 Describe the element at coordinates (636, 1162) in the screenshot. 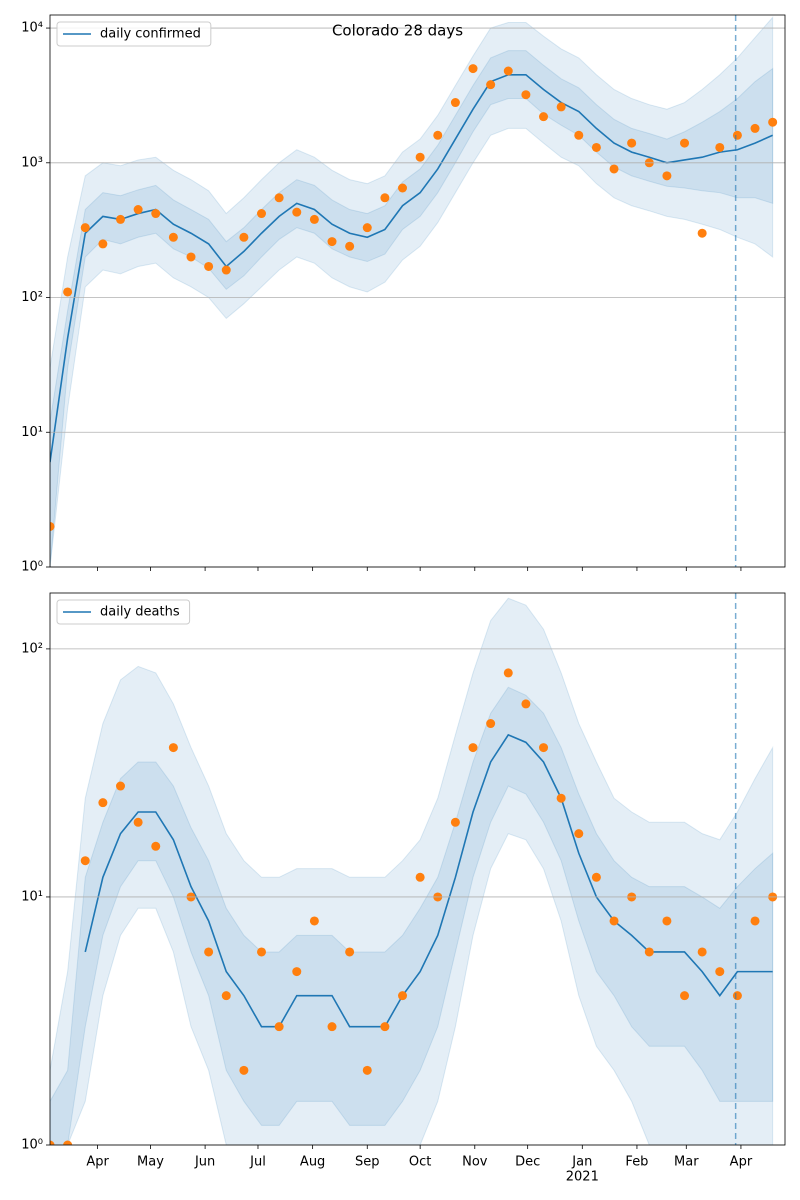

I see `x-tick-label: Feb` at that location.